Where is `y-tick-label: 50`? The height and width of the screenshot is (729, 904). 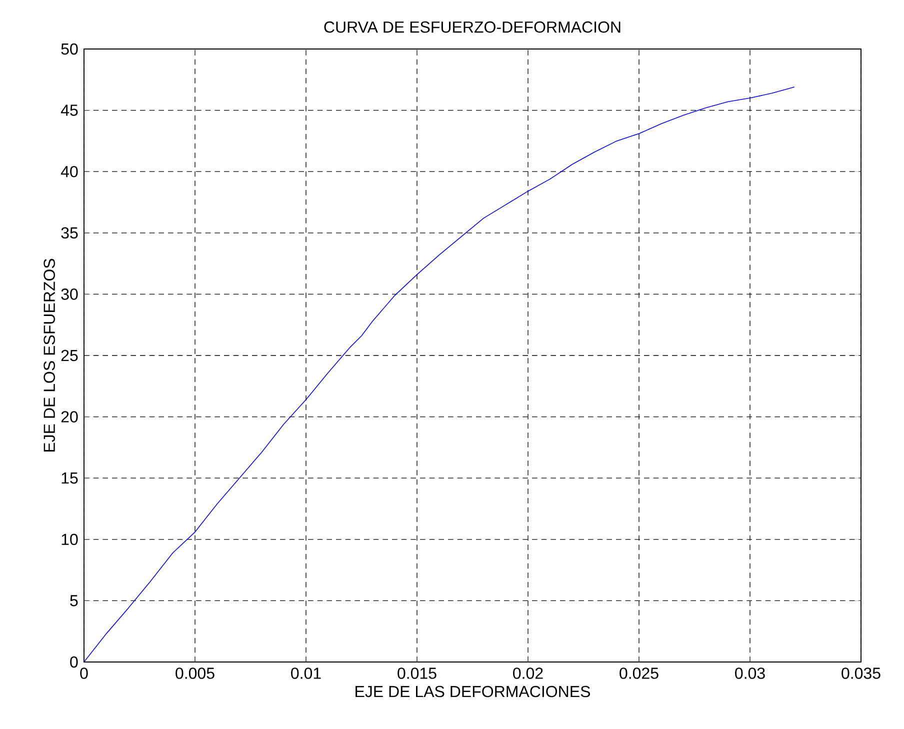
y-tick-label: 50 is located at coordinates (69, 49).